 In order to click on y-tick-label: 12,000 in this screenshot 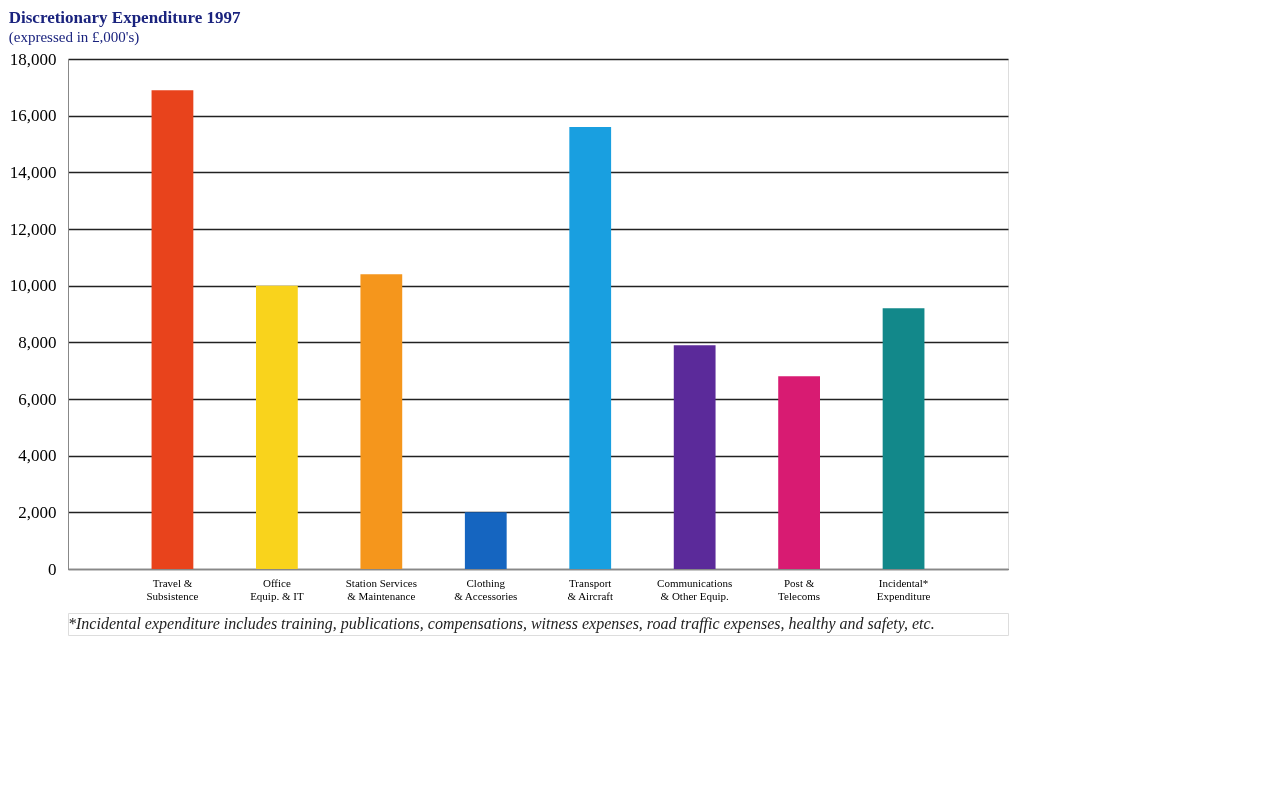, I will do `click(33, 229)`.